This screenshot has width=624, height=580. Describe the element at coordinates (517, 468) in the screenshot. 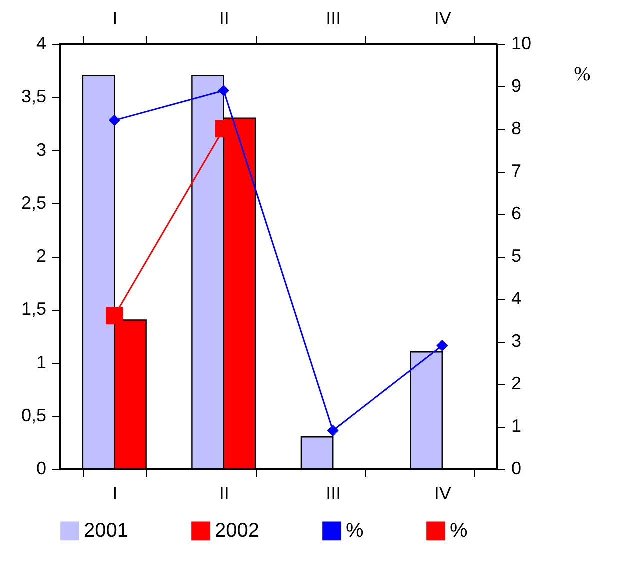

I see `y2-tick-label: 0` at that location.